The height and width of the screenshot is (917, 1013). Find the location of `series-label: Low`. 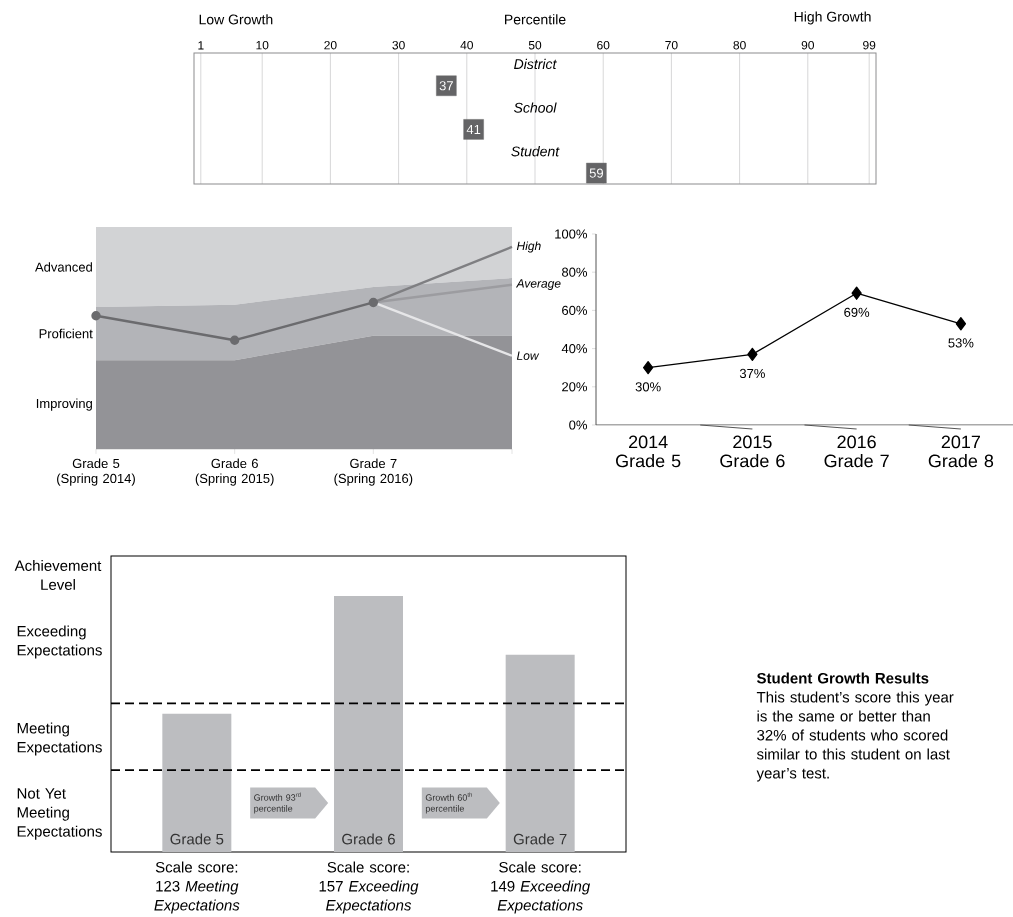

series-label: Low is located at coordinates (528, 355).